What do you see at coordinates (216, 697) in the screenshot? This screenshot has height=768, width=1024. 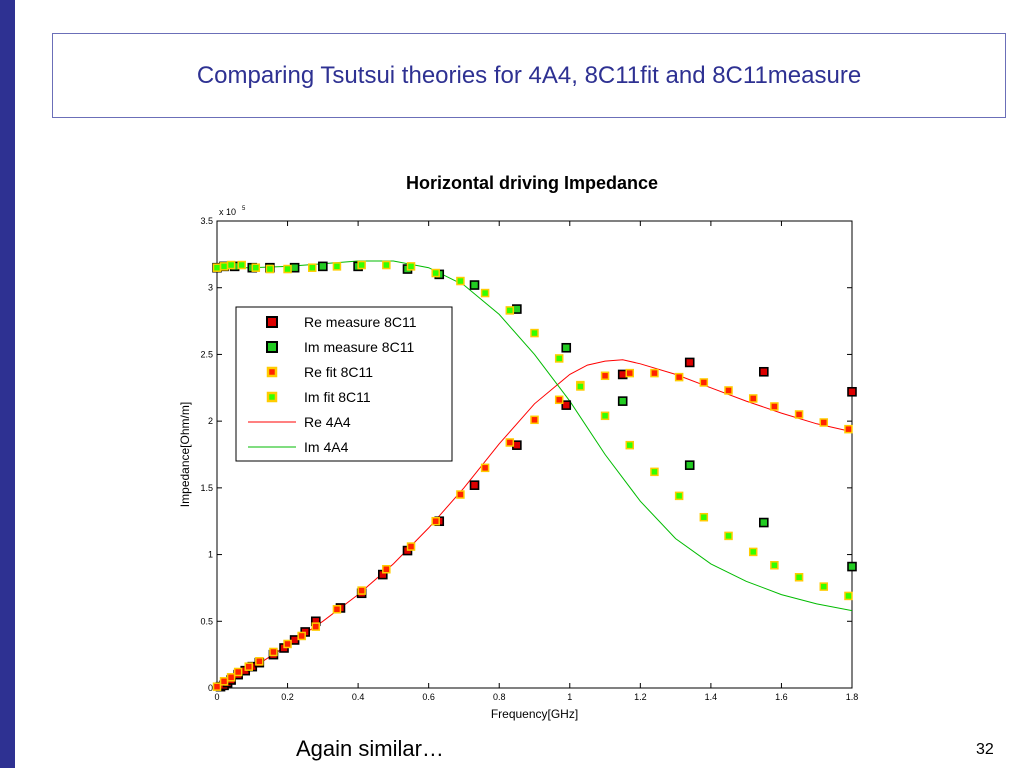 I see `x-tick-label: 0` at bounding box center [216, 697].